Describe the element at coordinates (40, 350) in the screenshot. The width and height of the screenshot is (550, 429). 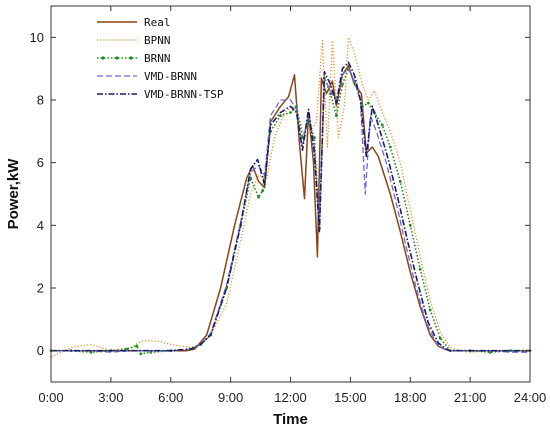
I see `y-tick-label: 0` at that location.